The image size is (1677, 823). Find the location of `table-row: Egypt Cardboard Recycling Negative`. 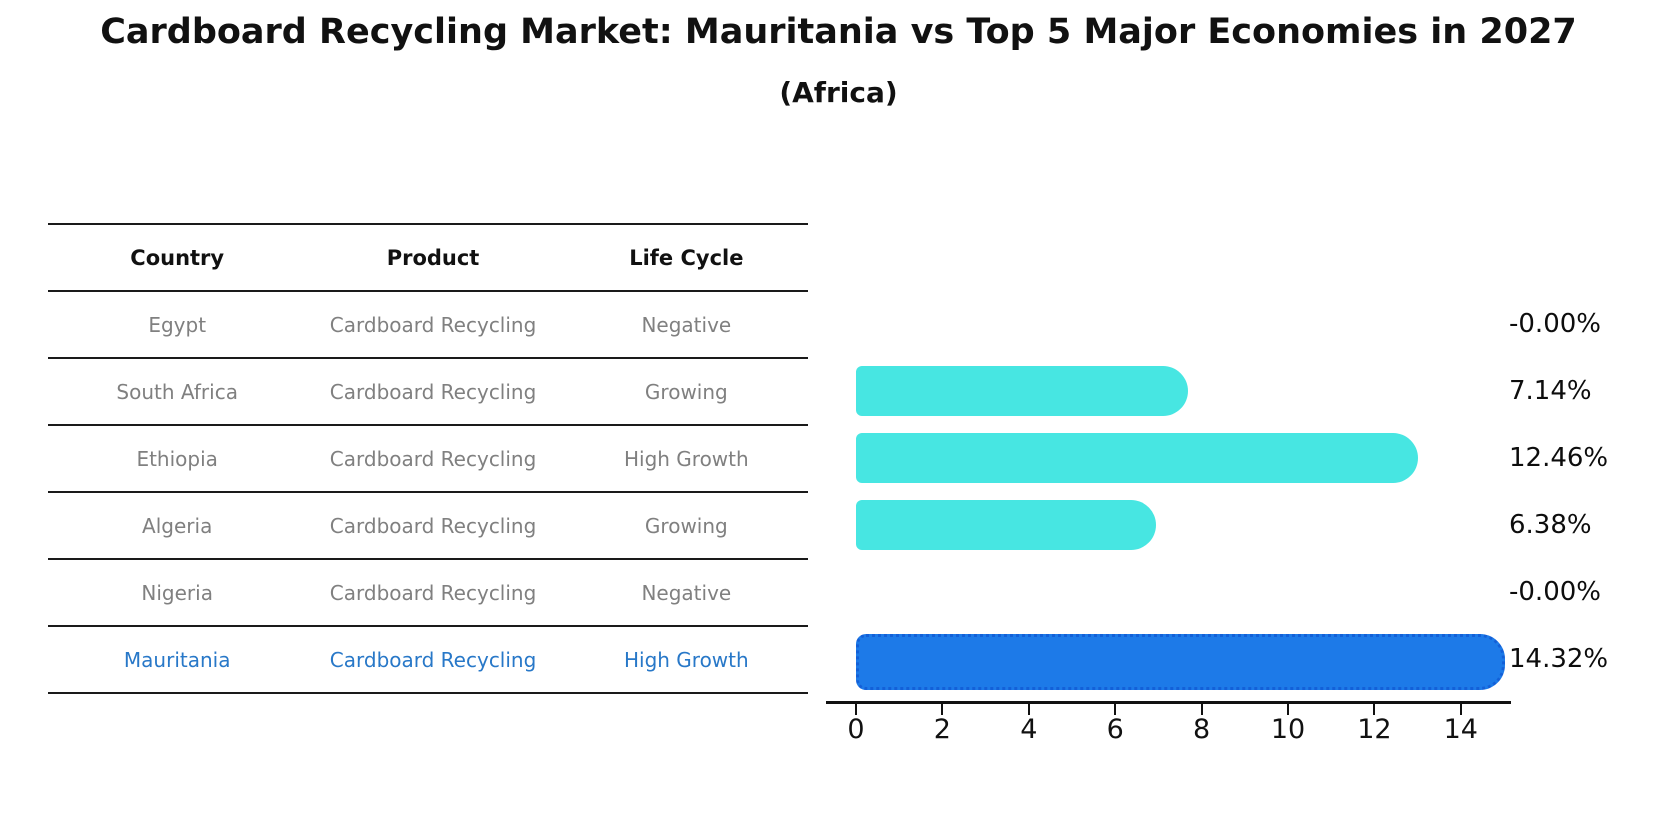

table-row: Egypt Cardboard Recycling Negative is located at coordinates (428, 325).